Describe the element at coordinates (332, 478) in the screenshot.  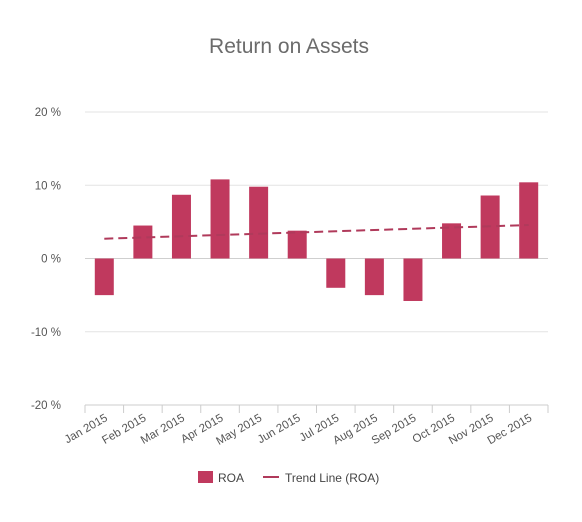
I see `legend-label-trend: Trend Line (ROA)` at that location.